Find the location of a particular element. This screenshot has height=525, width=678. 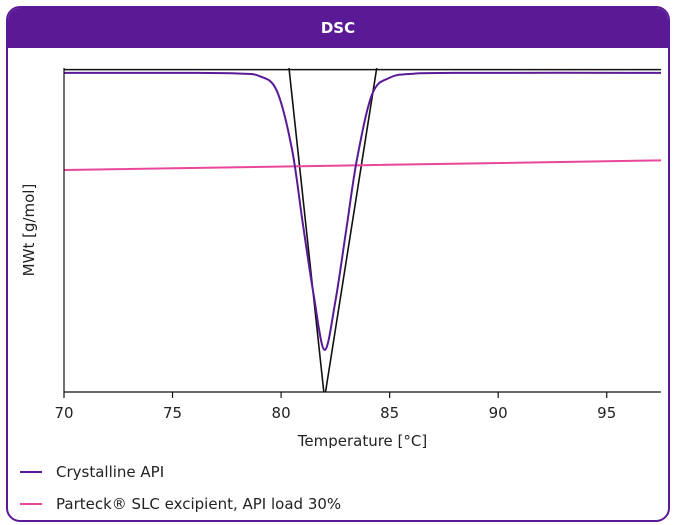

x-tick-label: 70 is located at coordinates (63, 413).